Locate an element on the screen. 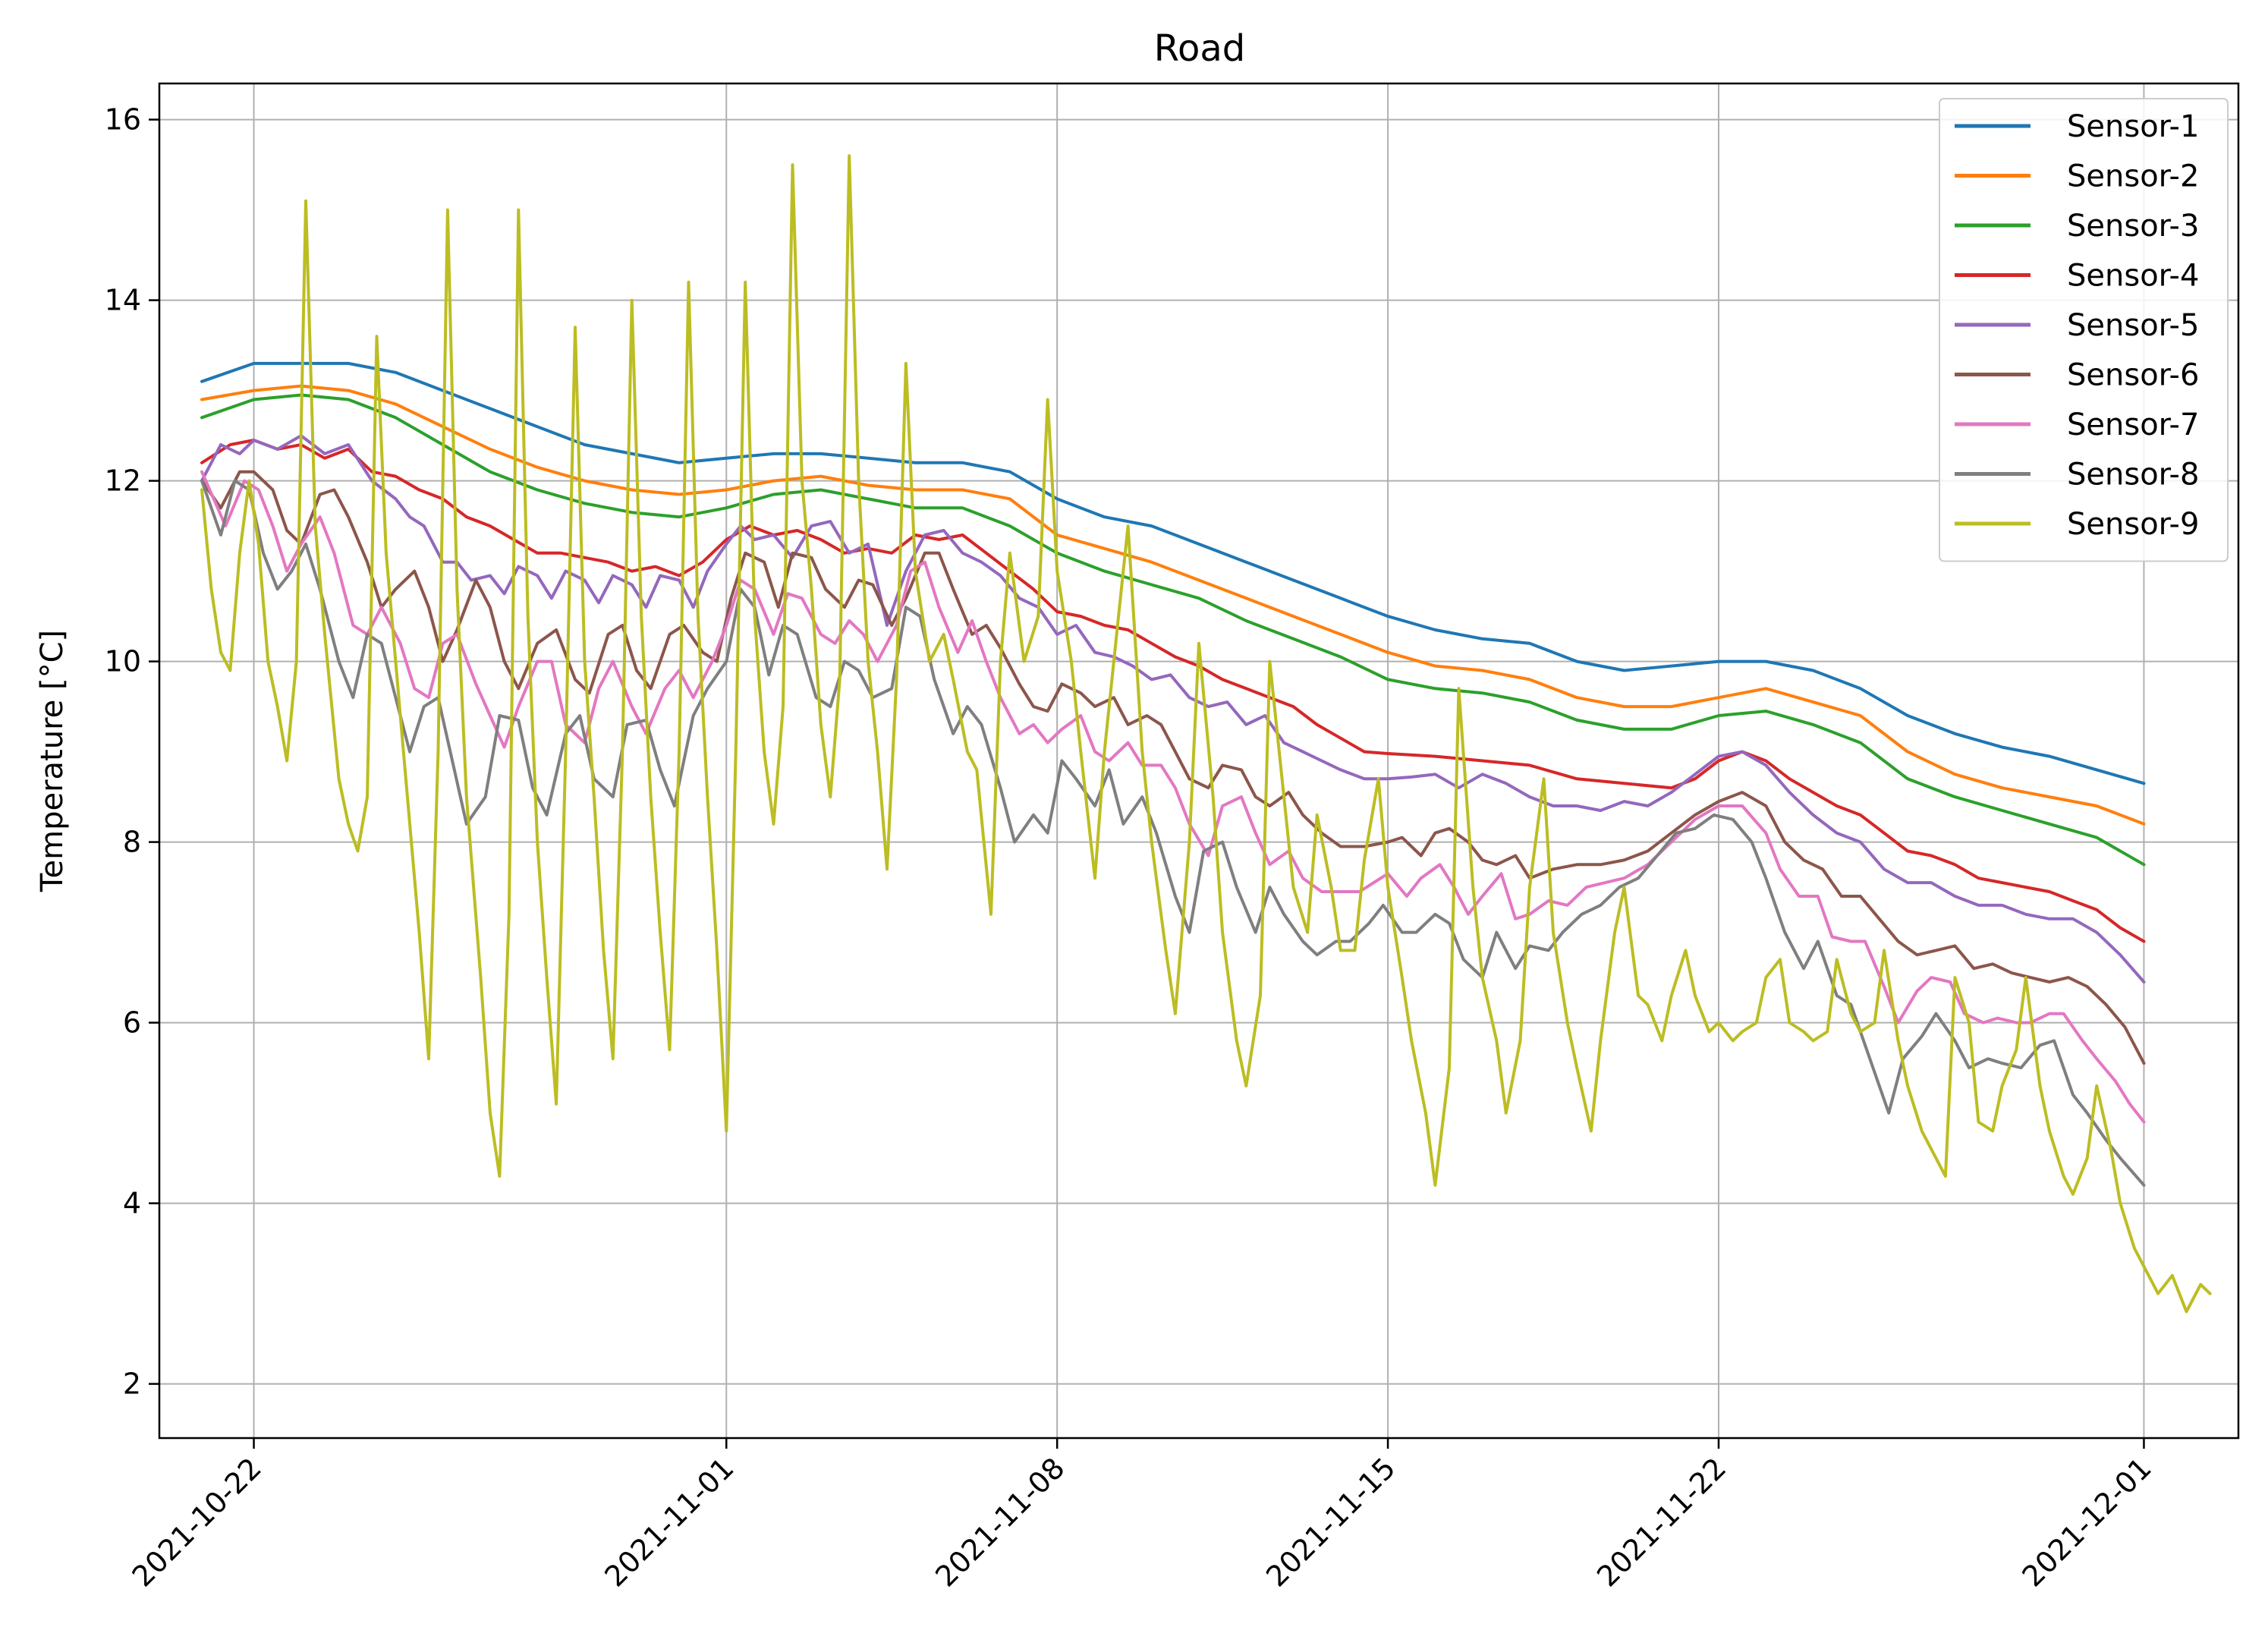 The image size is (2268, 1646). legend-label: Sensor-9 is located at coordinates (2133, 524).